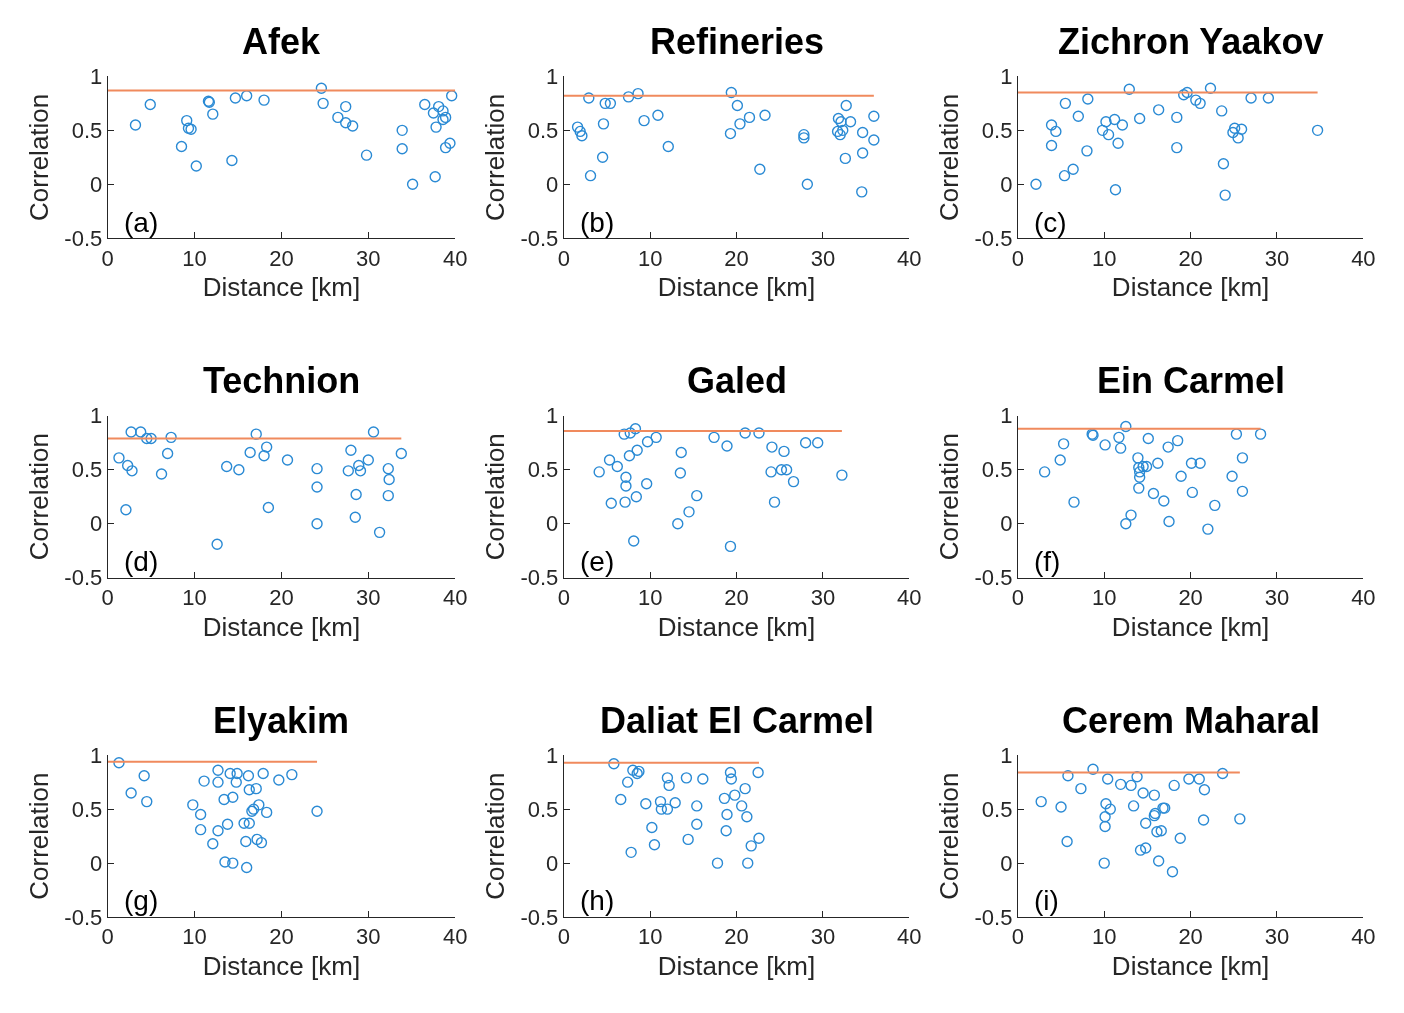  What do you see at coordinates (1191, 41) in the screenshot?
I see `chart-title: Zichron Yaakov` at bounding box center [1191, 41].